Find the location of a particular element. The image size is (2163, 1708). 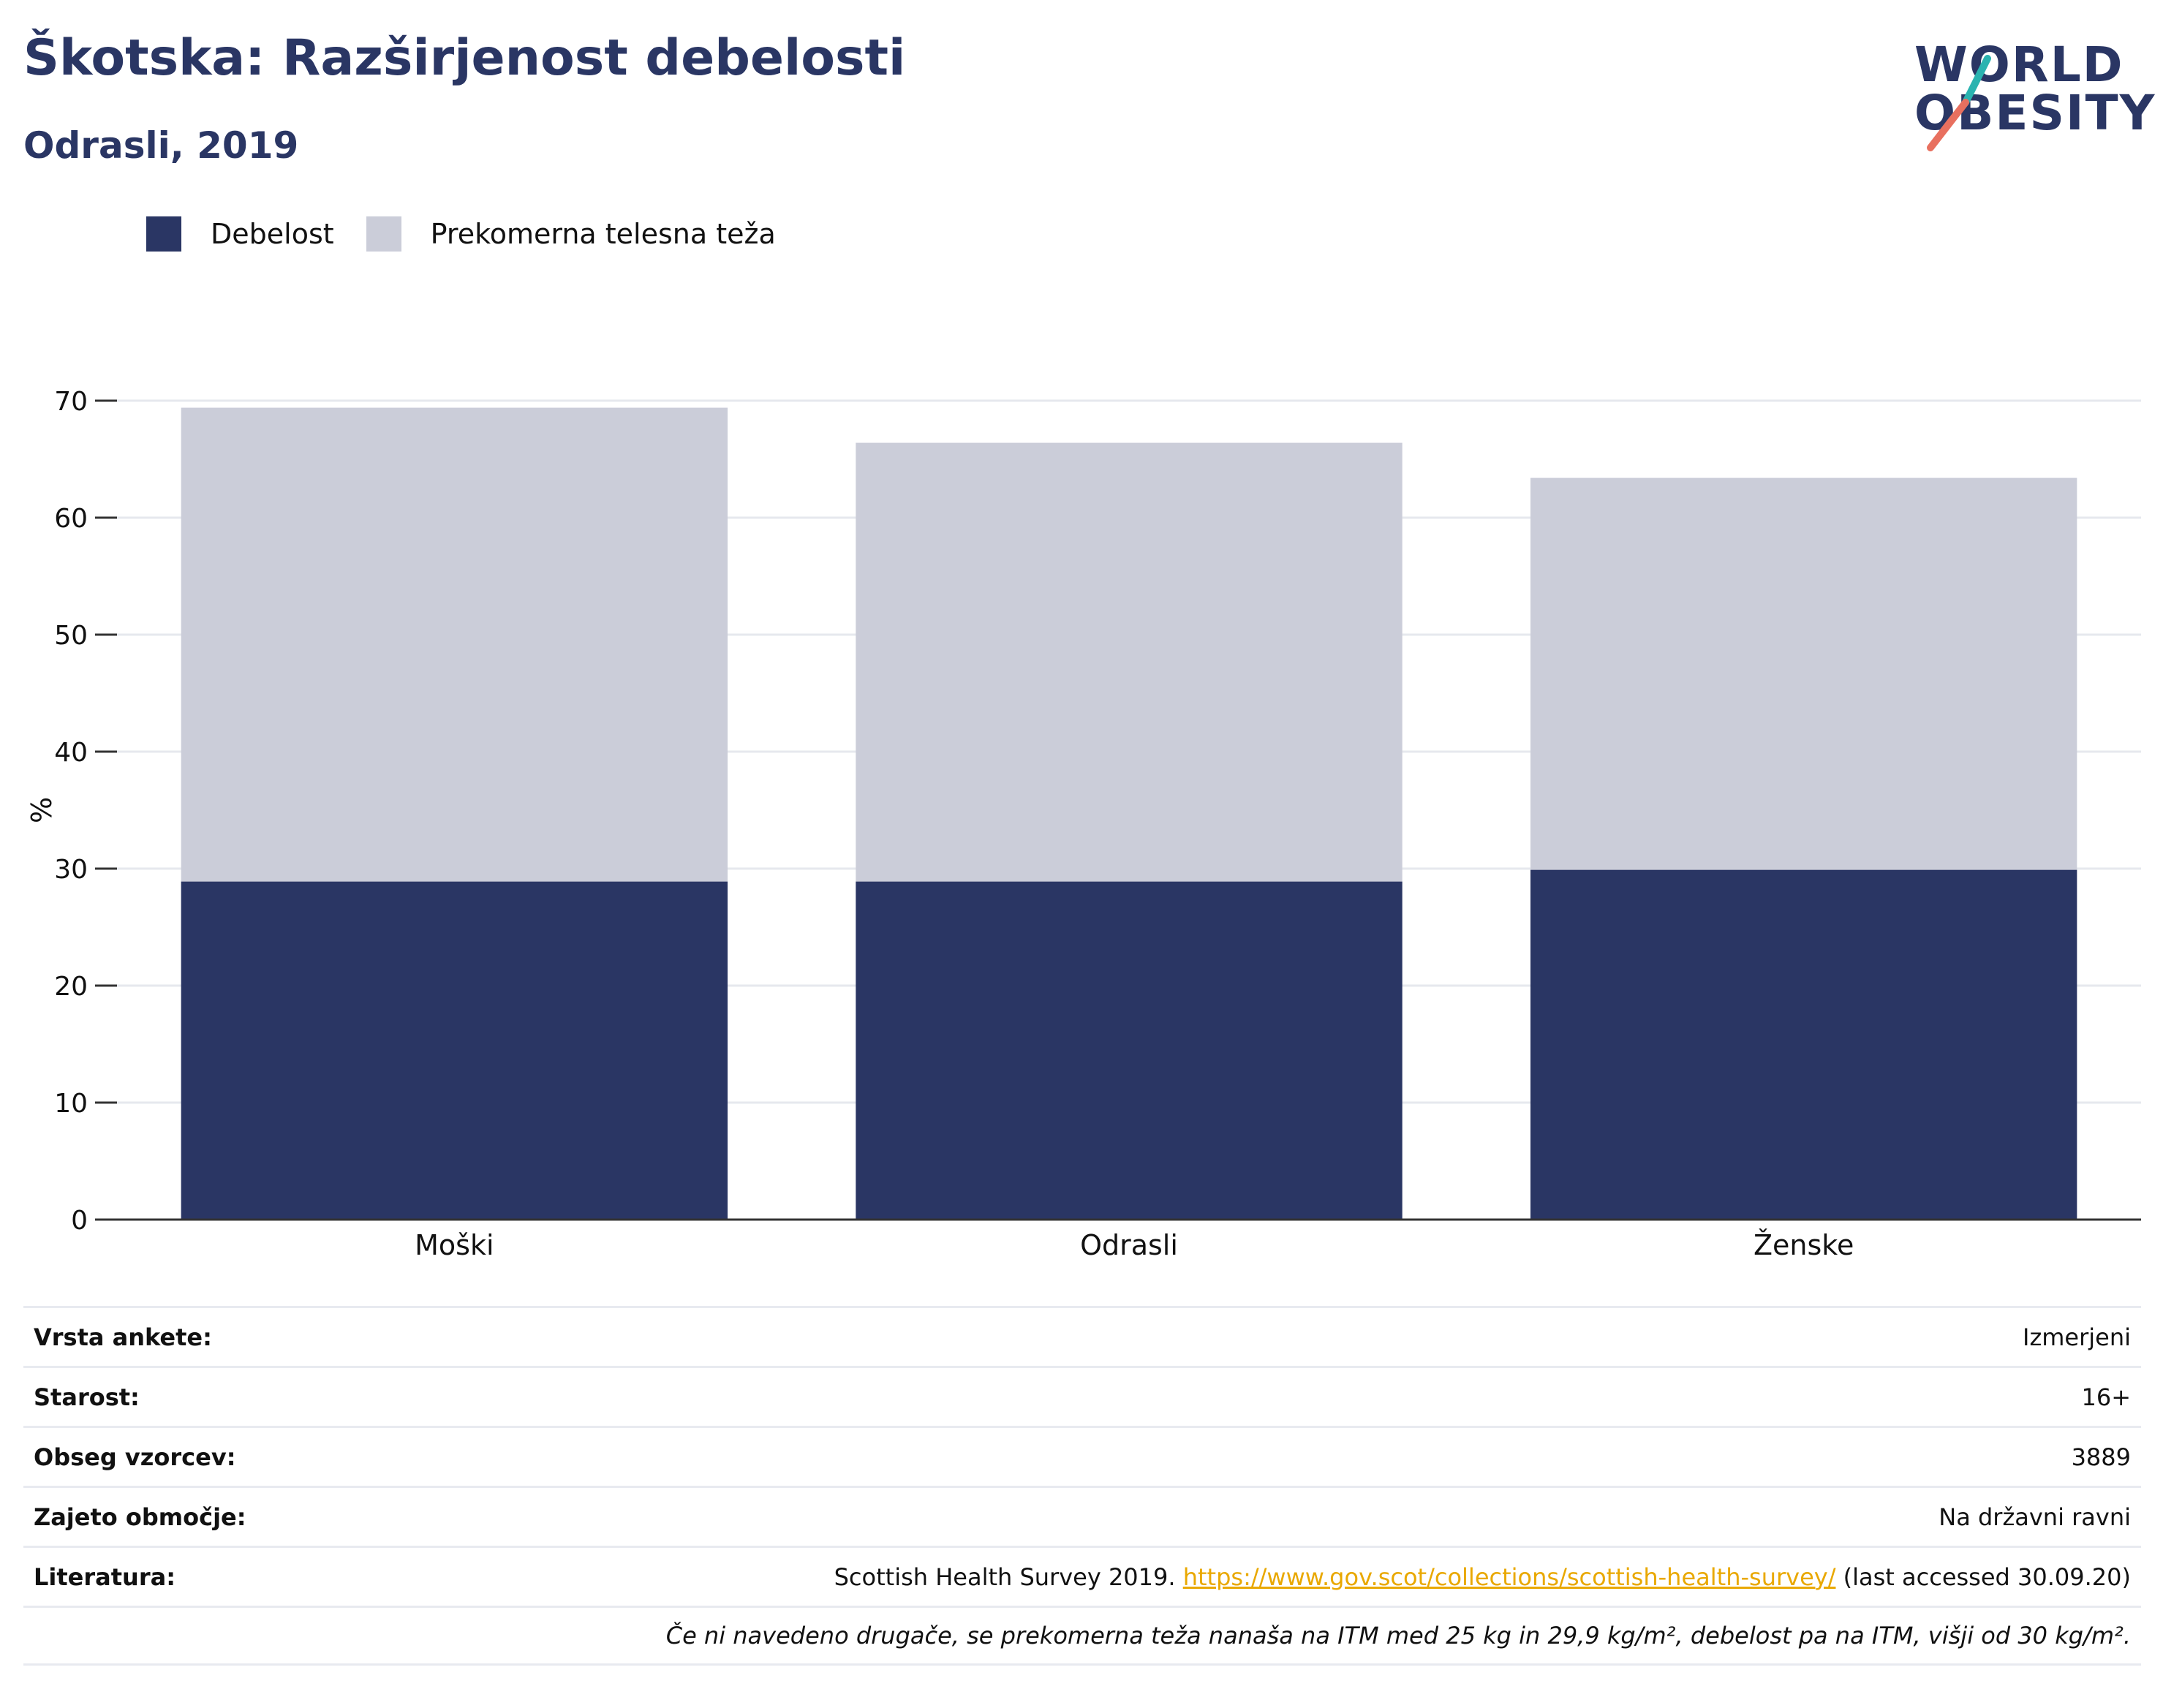

info-value: Izmerjeni is located at coordinates (2077, 1337).